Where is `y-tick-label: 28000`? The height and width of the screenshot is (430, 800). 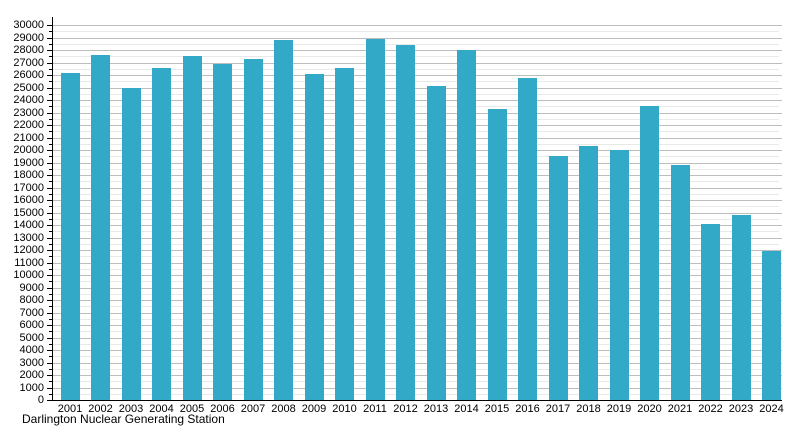 y-tick-label: 28000 is located at coordinates (28, 50).